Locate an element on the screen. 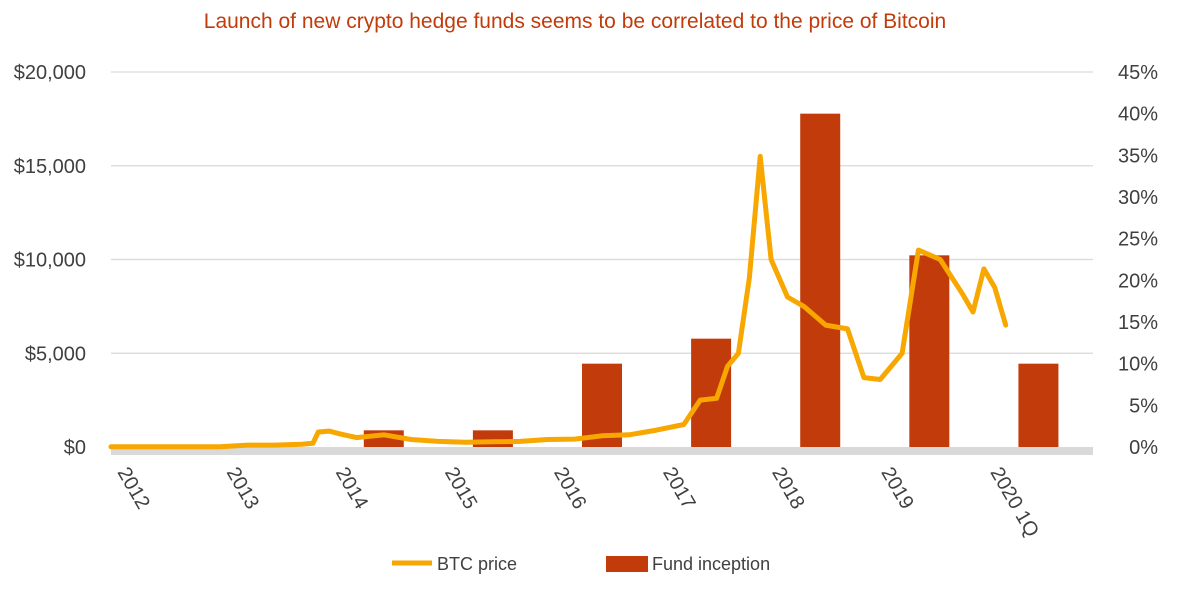 The width and height of the screenshot is (1200, 592). x-tick-label: 2020 1Q is located at coordinates (1014, 502).